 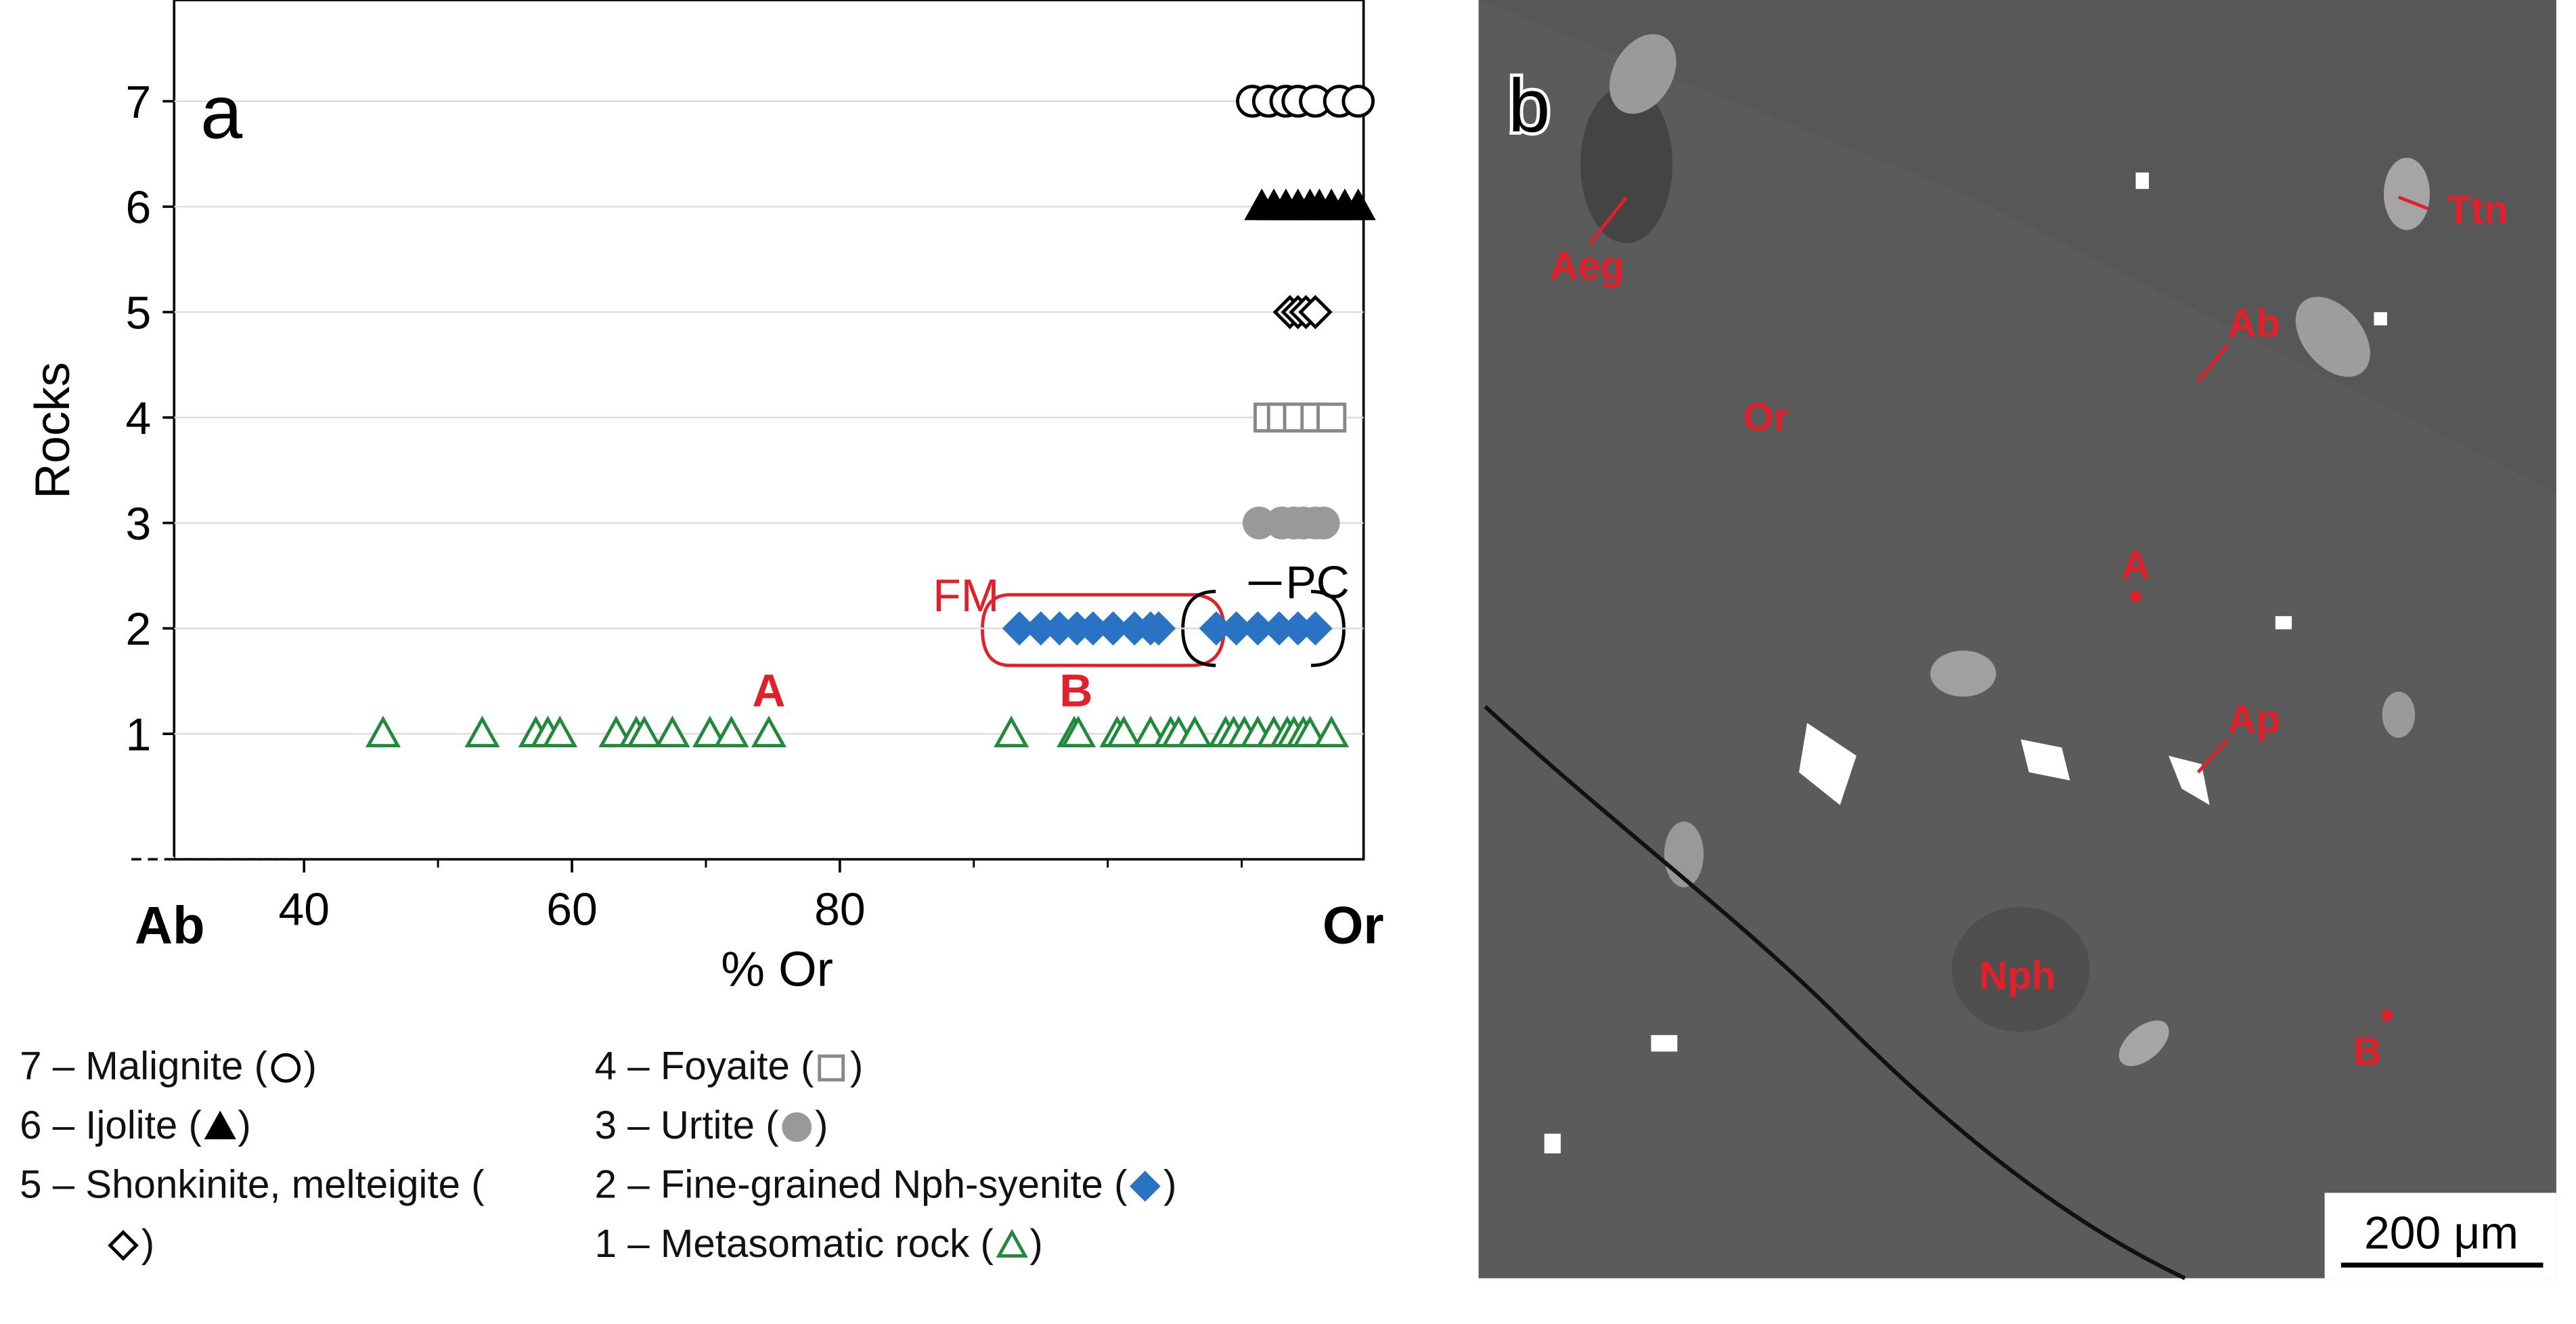 I want to click on y-axis-label: Rocks, so click(x=52, y=431).